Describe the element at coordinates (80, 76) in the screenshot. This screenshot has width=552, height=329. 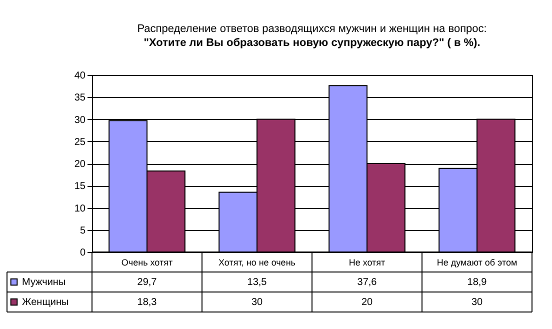
I see `y-tick-label: 40` at that location.